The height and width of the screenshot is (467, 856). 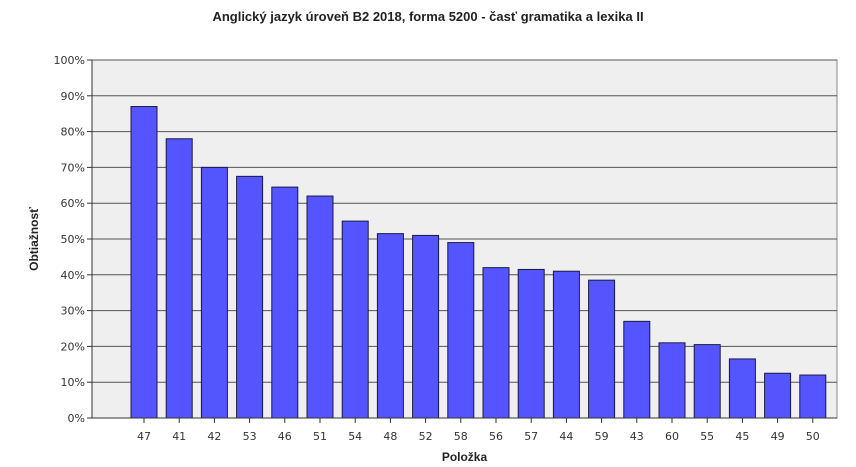 I want to click on y-tick-label: 50%, so click(x=73, y=239).